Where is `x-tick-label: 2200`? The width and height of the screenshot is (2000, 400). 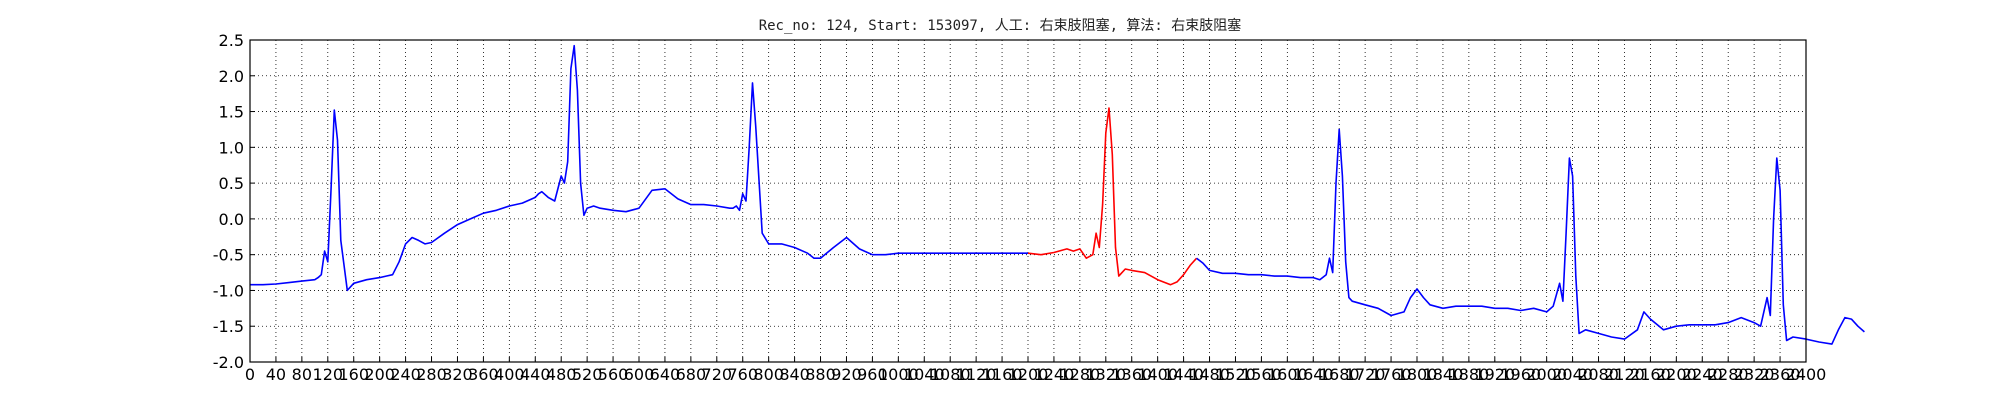
x-tick-label: 2200 is located at coordinates (1676, 374).